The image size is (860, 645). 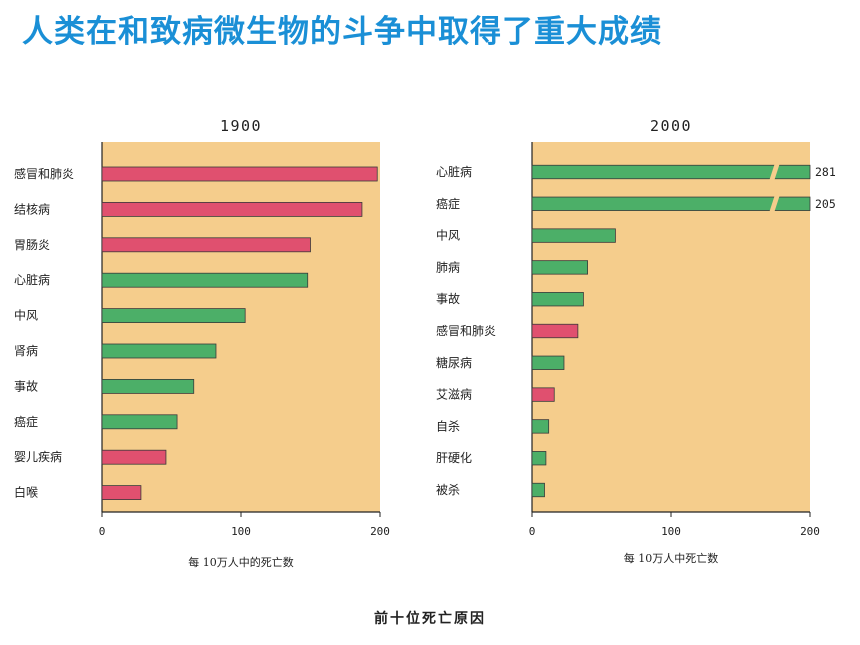 I want to click on data-label: 205, so click(x=825, y=204).